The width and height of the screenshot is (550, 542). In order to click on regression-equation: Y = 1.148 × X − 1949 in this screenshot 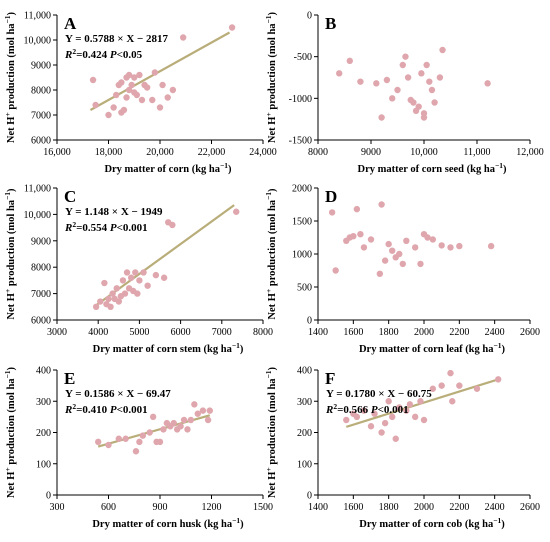, I will do `click(114, 212)`.